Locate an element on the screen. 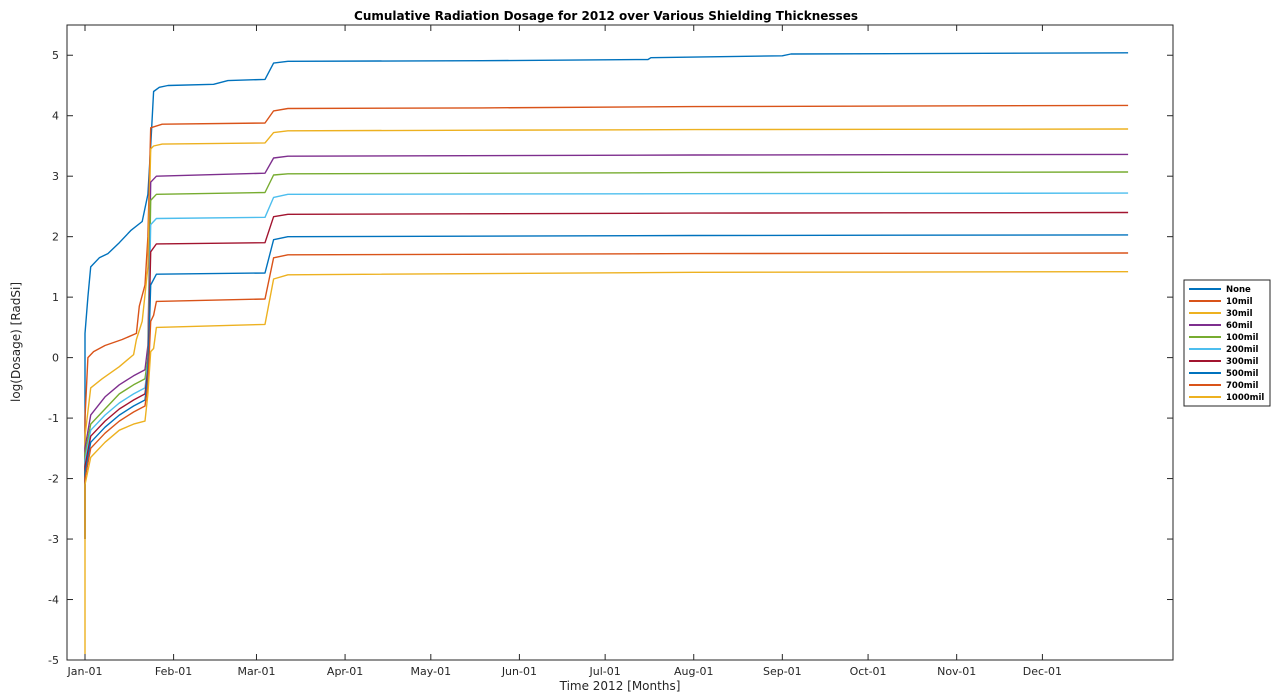 The width and height of the screenshot is (1279, 697). x-tick-label: Jan-01 is located at coordinates (85, 671).